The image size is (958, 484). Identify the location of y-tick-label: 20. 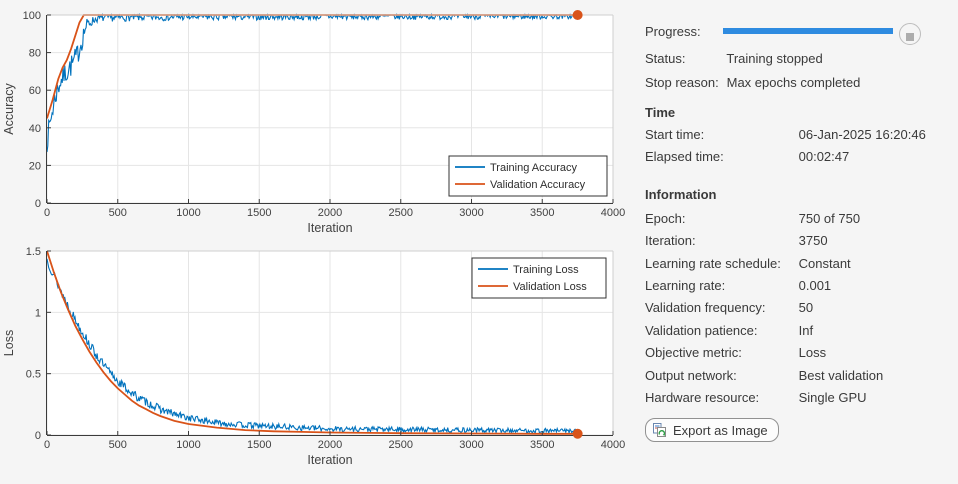
(35, 166).